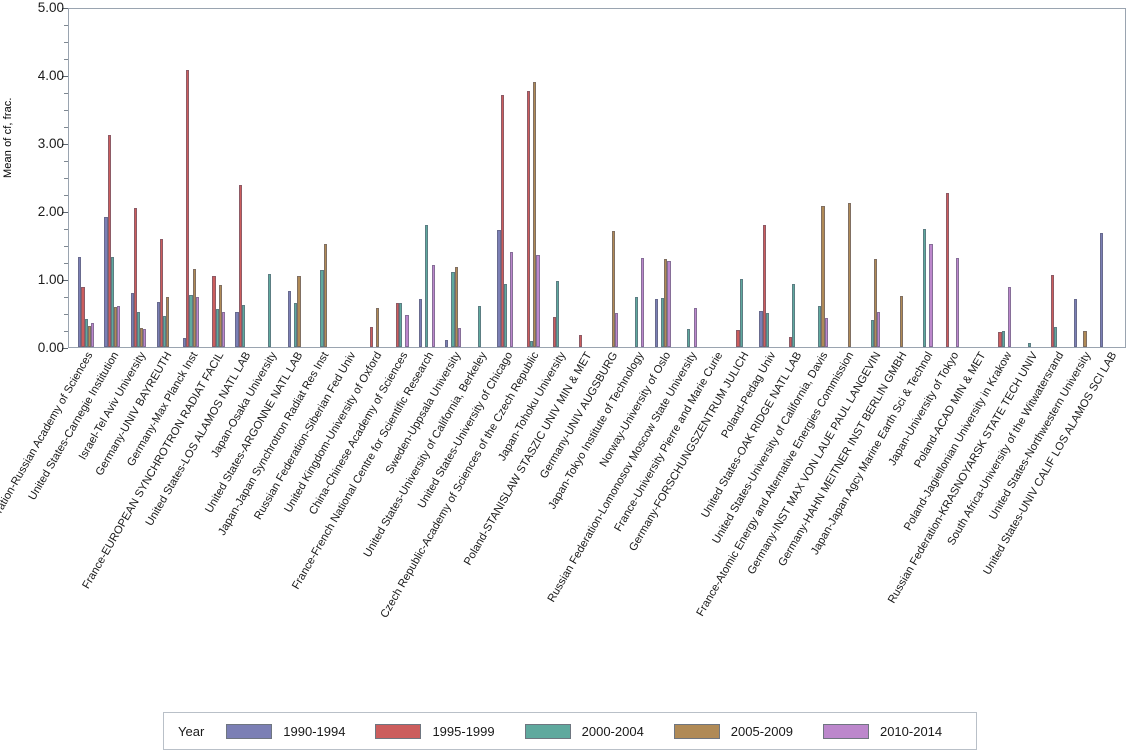  I want to click on y-tick-label: 4.00, so click(50, 75).